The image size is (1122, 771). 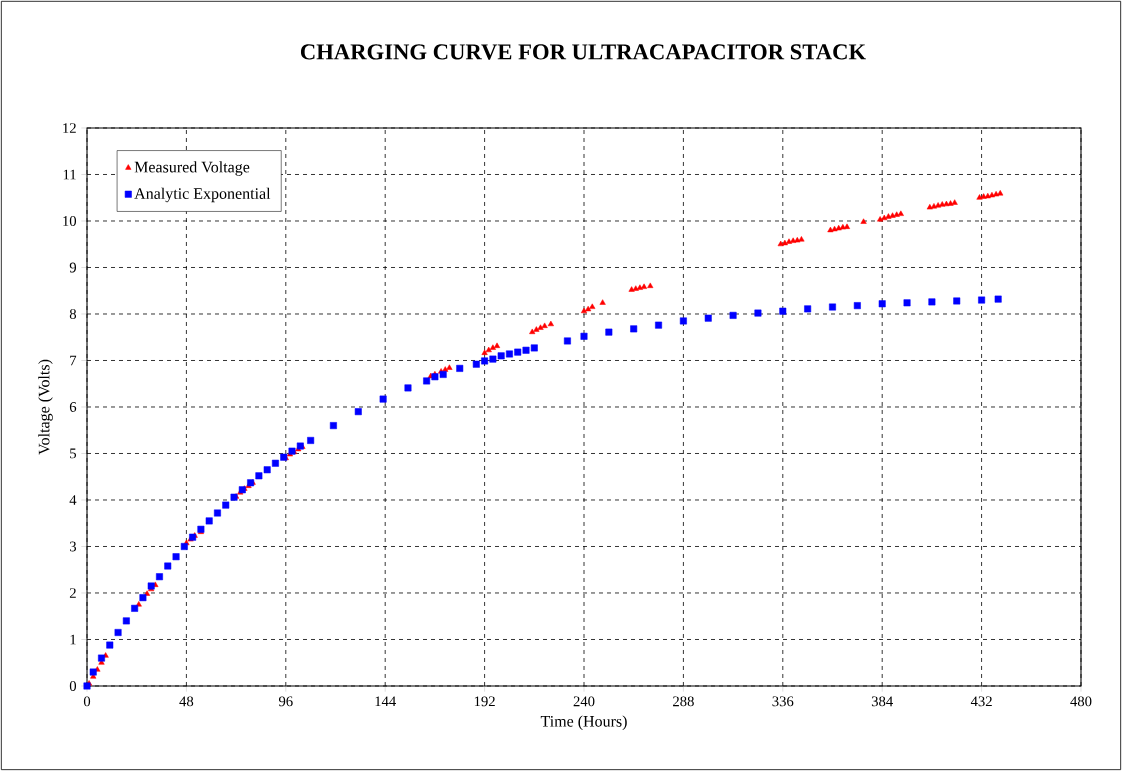 I want to click on y-tick-label: 10, so click(x=70, y=221).